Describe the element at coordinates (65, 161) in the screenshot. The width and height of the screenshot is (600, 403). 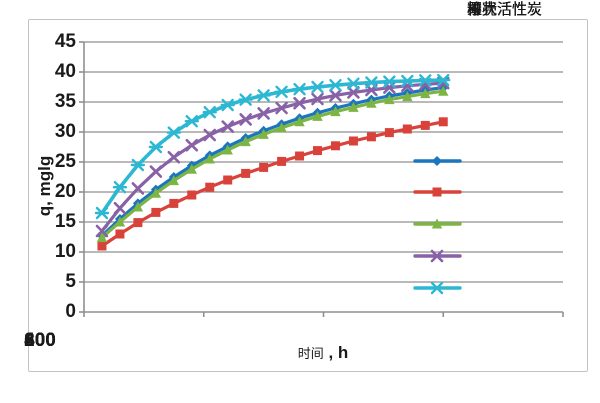
I see `y-tick-label: 25` at that location.